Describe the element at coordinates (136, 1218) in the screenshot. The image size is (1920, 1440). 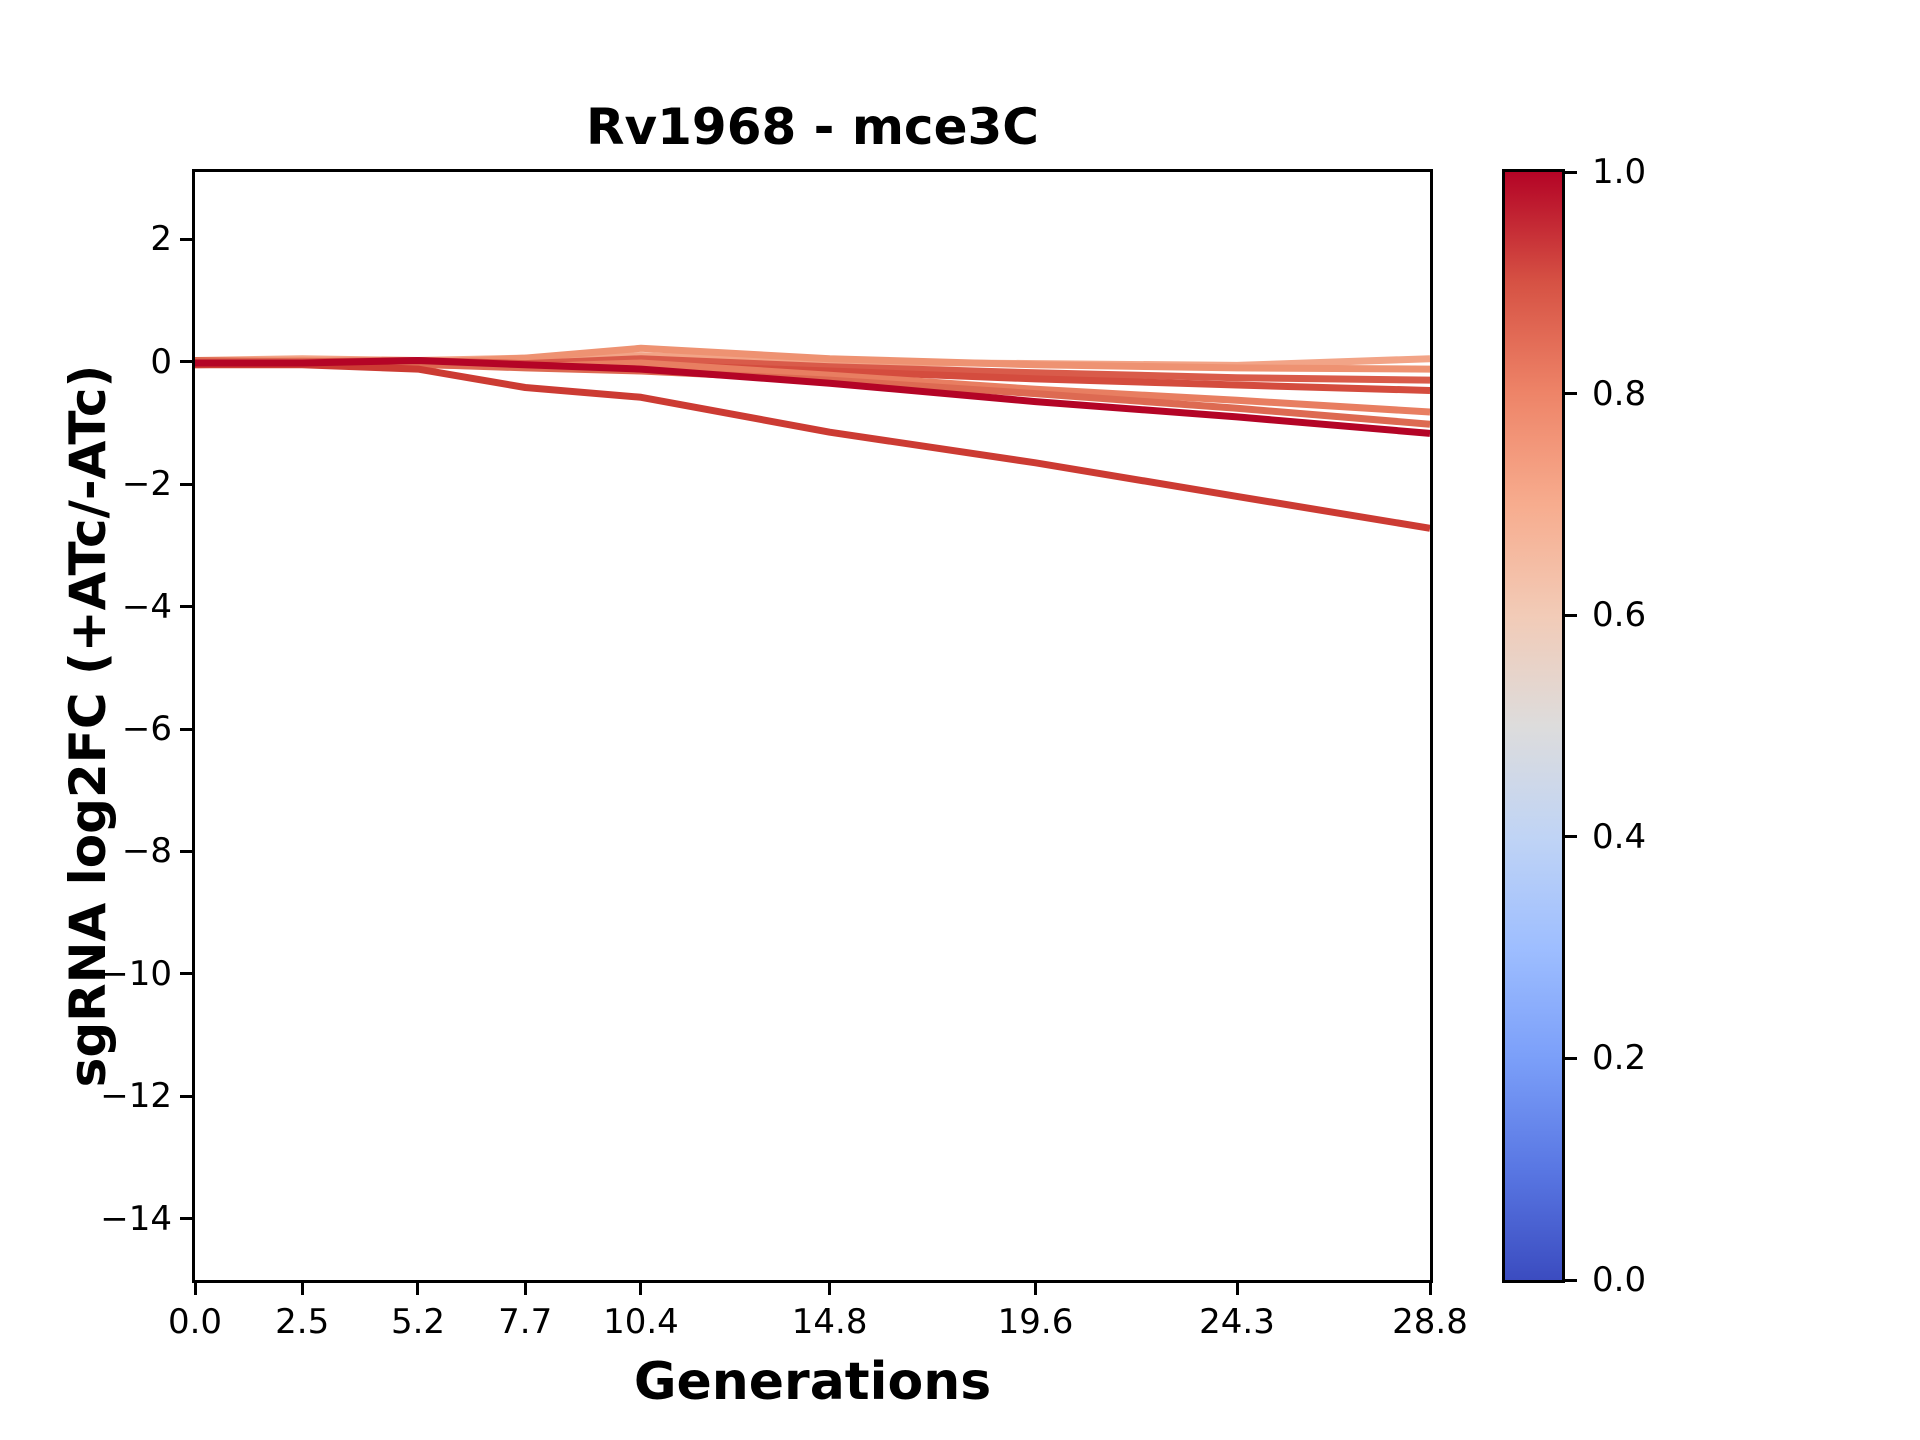
I see `y-tick-label: −14` at that location.